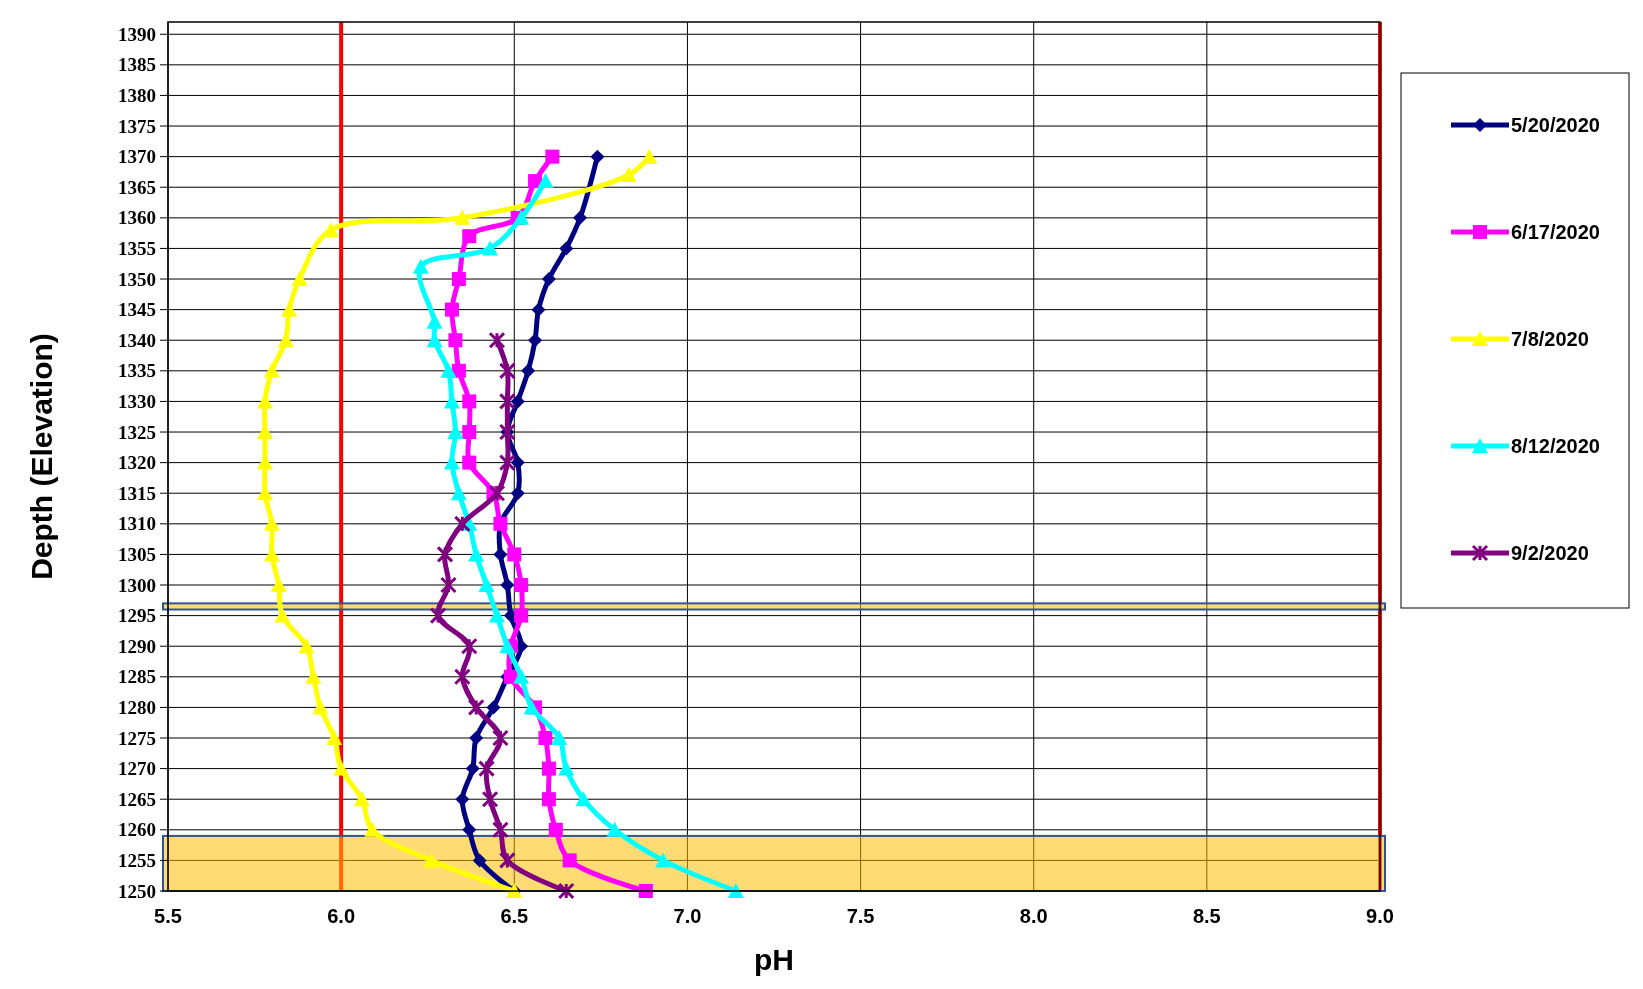 The width and height of the screenshot is (1643, 989). I want to click on y-tick-label: 1360, so click(137, 218).